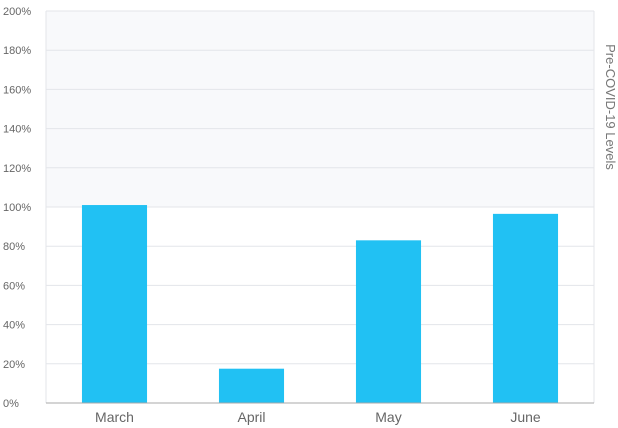  What do you see at coordinates (388, 417) in the screenshot?
I see `x-tick-label-may: May` at bounding box center [388, 417].